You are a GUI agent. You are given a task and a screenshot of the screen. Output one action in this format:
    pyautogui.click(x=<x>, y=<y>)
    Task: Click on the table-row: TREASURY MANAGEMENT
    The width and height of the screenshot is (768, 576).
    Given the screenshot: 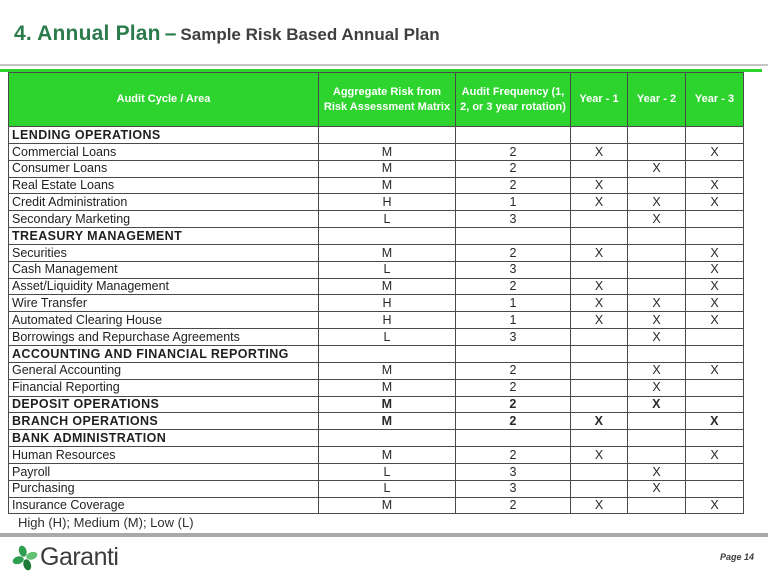 What is the action you would take?
    pyautogui.click(x=376, y=236)
    